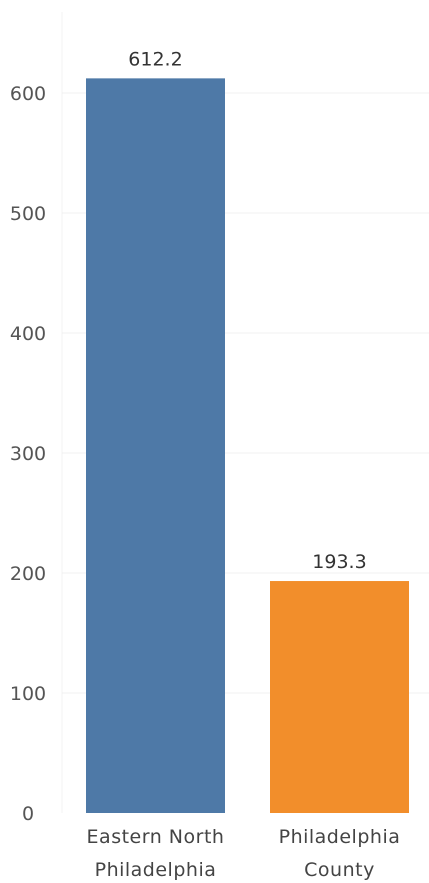  What do you see at coordinates (28, 334) in the screenshot?
I see `y-tick-label: 400` at bounding box center [28, 334].